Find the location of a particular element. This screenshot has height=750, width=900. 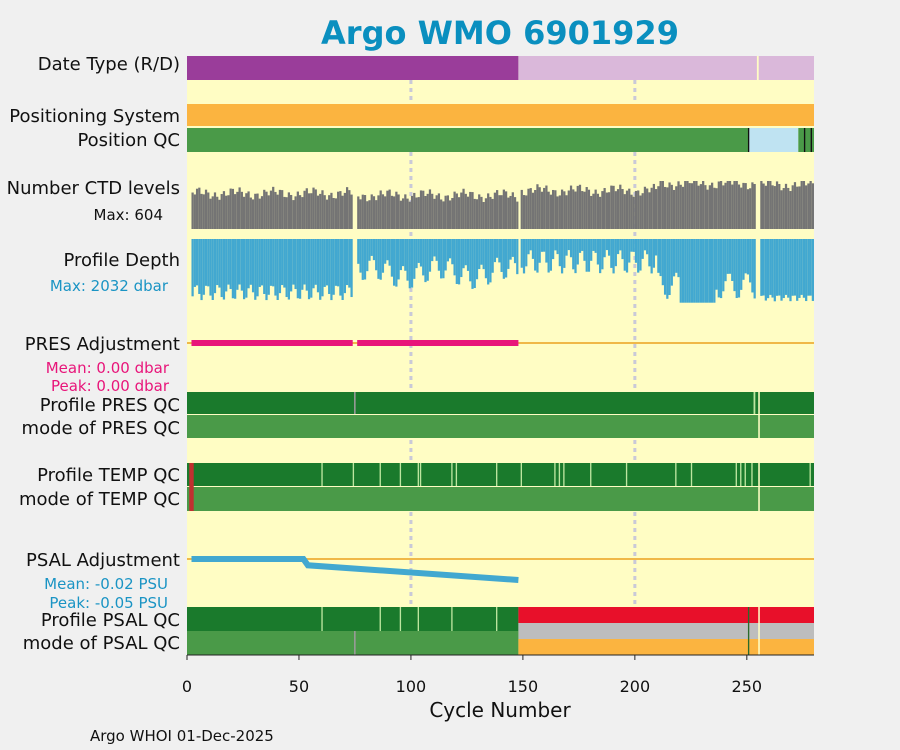

row-label-mode-temp-qc: mode of TEMP QC is located at coordinates (99, 499).